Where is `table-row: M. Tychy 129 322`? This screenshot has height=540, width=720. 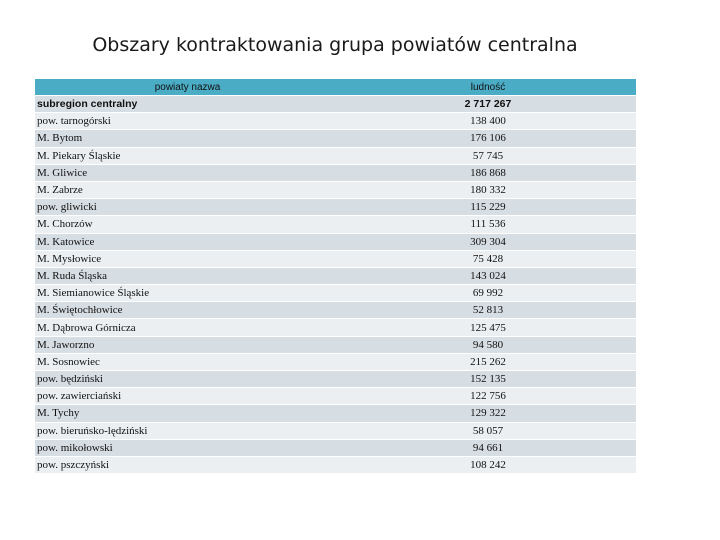
table-row: M. Tychy 129 322 is located at coordinates (335, 413).